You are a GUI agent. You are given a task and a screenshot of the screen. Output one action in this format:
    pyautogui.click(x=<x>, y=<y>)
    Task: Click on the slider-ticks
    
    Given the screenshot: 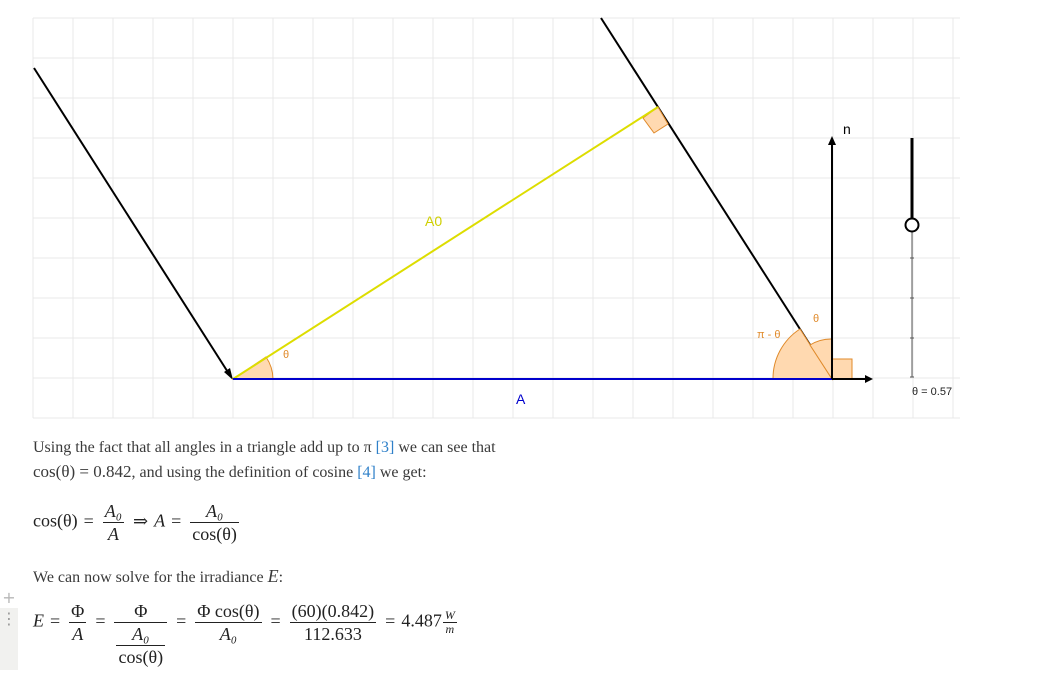 What is the action you would take?
    pyautogui.click(x=912, y=317)
    